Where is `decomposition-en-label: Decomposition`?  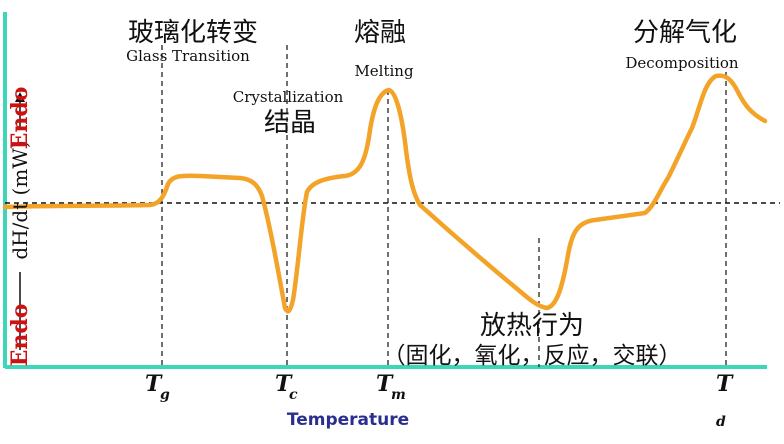 decomposition-en-label: Decomposition is located at coordinates (682, 63).